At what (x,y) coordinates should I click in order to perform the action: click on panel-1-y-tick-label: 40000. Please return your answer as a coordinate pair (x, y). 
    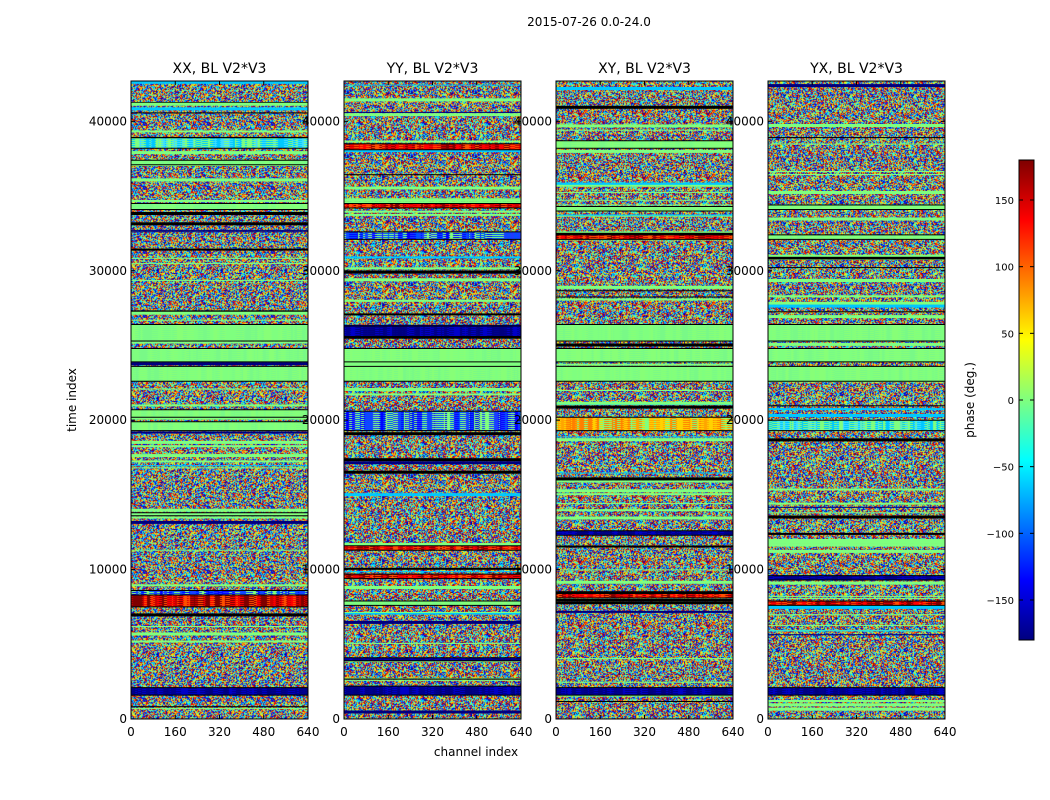
    Looking at the image, I should click on (108, 121).